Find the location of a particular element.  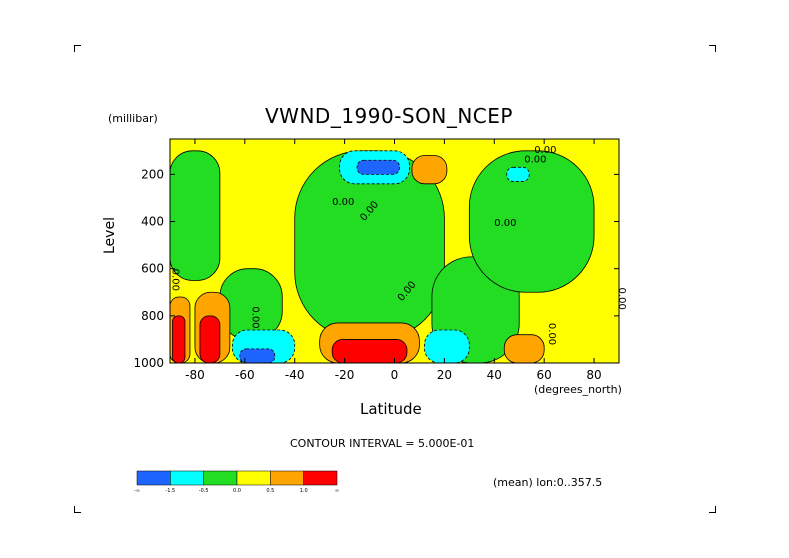

y-tick-label-1: 400 is located at coordinates (152, 222).